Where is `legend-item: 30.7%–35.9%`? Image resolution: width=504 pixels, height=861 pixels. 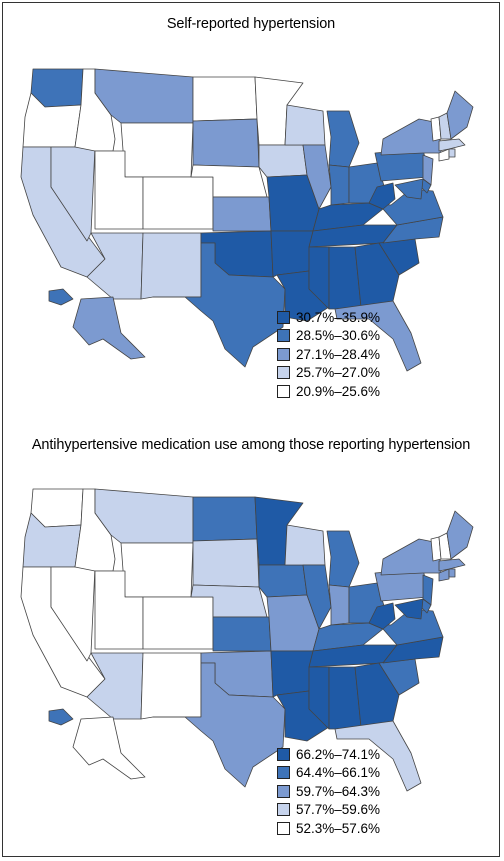 legend-item: 30.7%–35.9% is located at coordinates (328, 317).